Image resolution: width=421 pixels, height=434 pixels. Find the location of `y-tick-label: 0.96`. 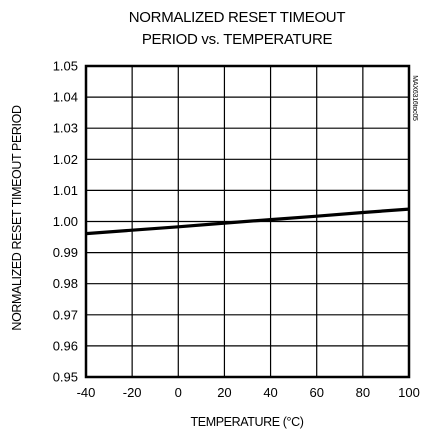

y-tick-label: 0.96 is located at coordinates (65, 345).